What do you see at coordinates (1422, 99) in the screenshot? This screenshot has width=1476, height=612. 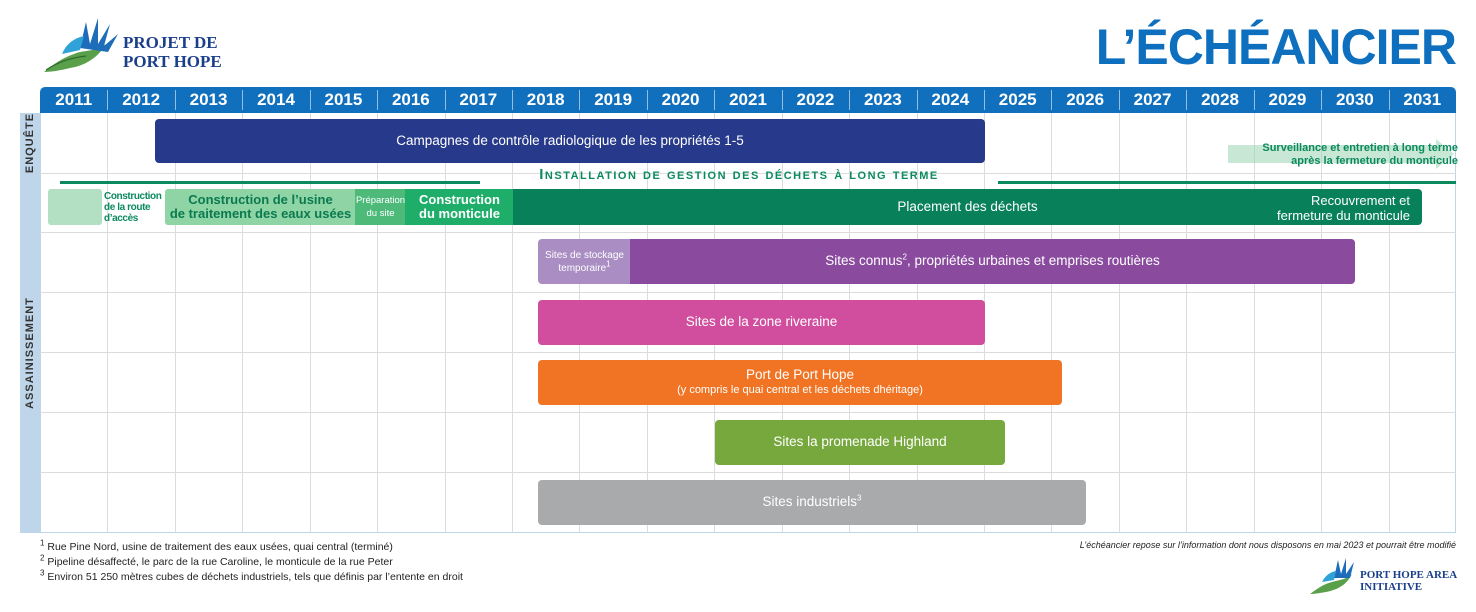 I see `year-label-2031: 2031` at bounding box center [1422, 99].